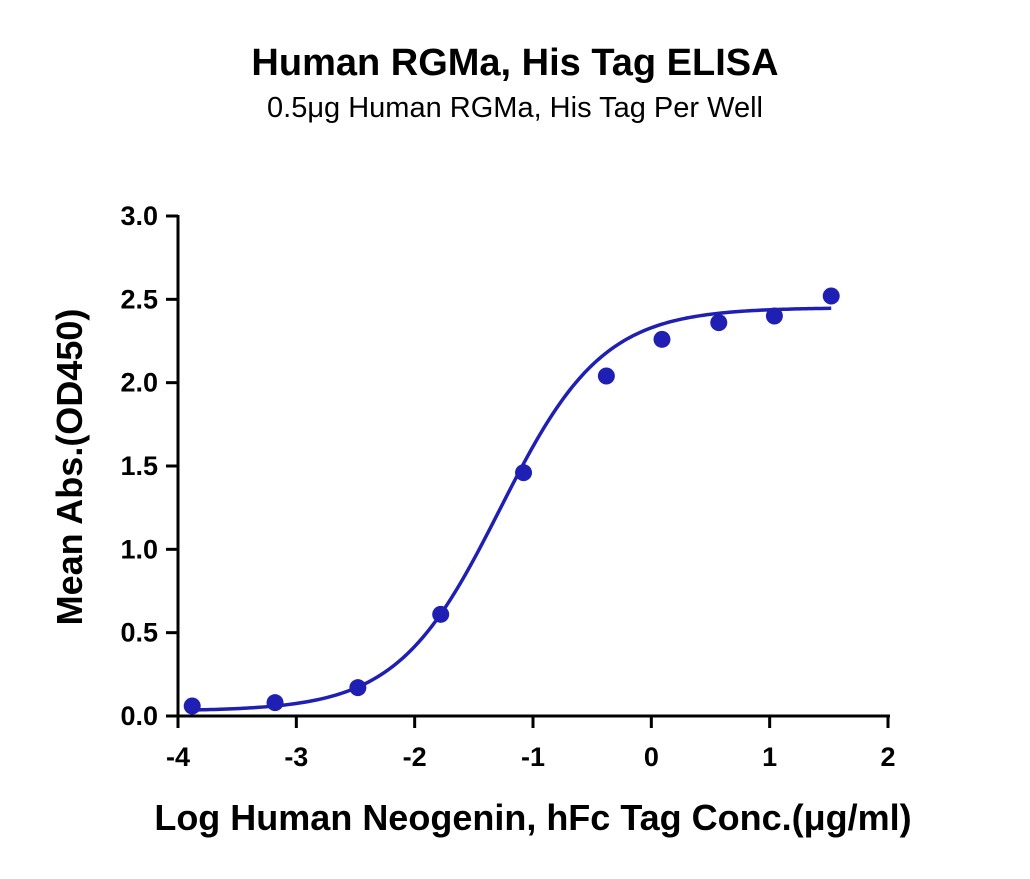 The image size is (1030, 879). What do you see at coordinates (515, 108) in the screenshot?
I see `chart-subtitle: 0.5μg Human RGMa, His Tag Per Well` at bounding box center [515, 108].